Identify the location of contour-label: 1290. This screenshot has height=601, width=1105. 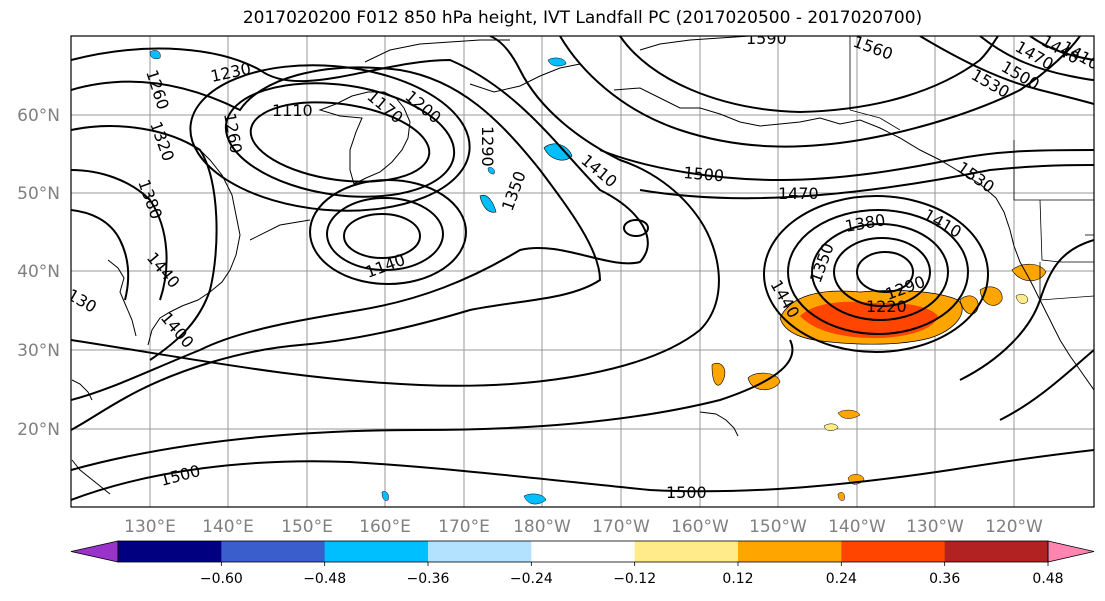
(487, 146).